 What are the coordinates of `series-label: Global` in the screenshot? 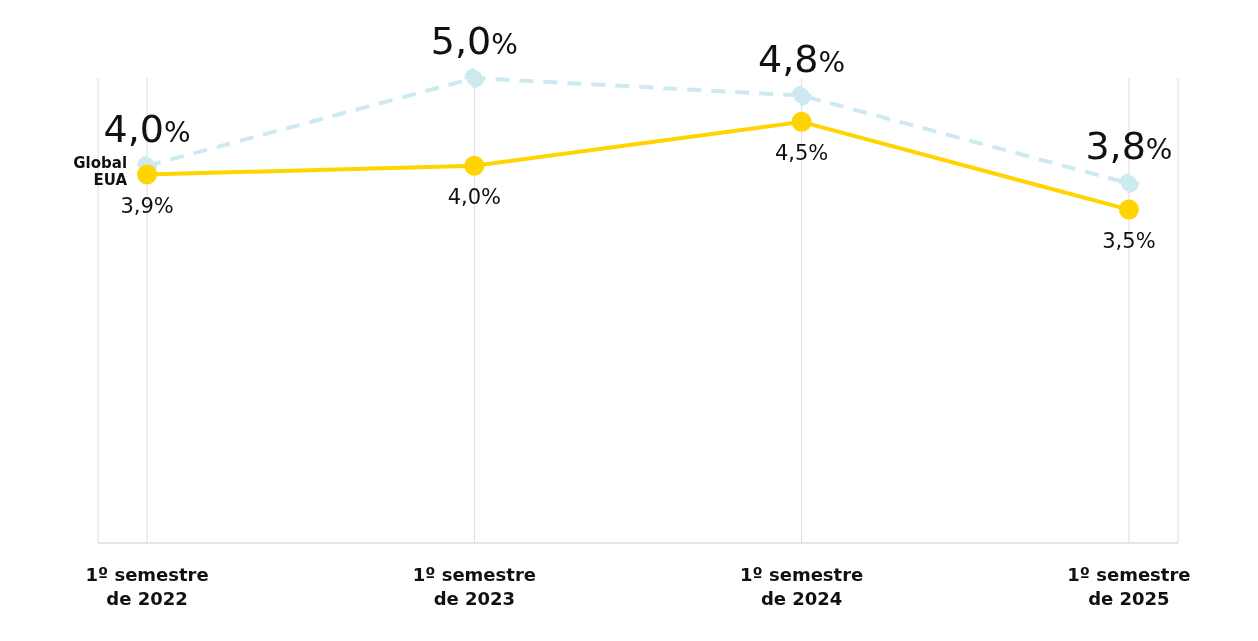 It's located at (100, 162).